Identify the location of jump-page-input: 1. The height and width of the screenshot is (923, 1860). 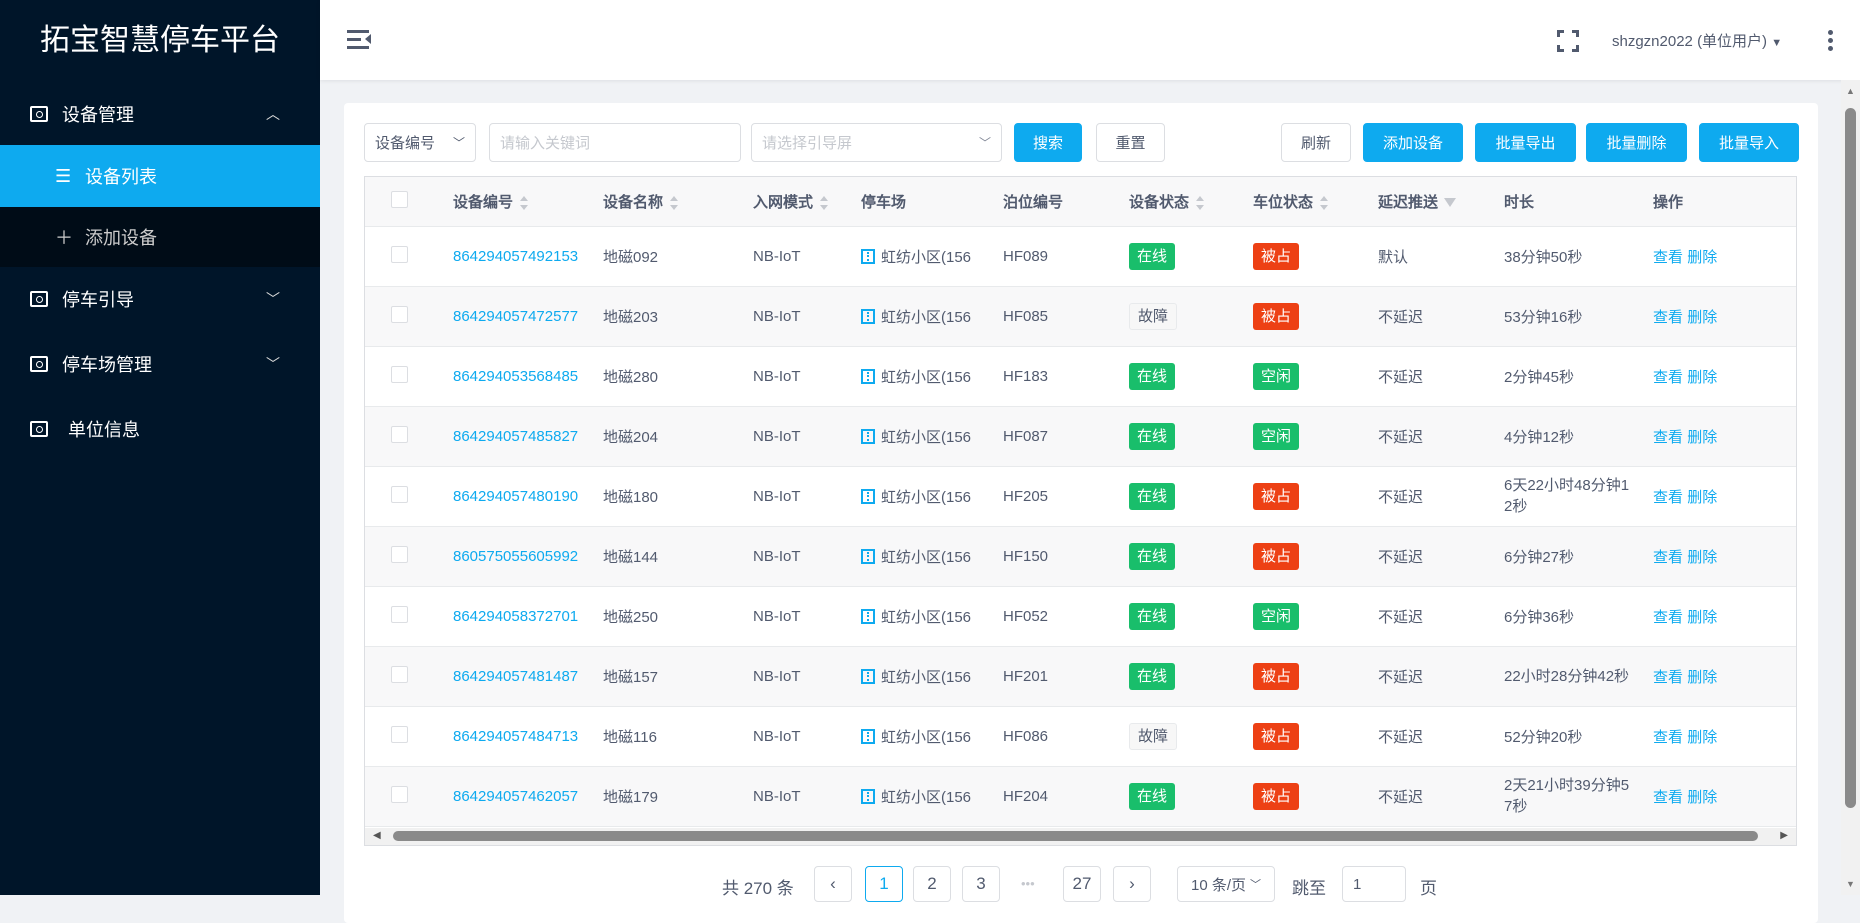
(1374, 884).